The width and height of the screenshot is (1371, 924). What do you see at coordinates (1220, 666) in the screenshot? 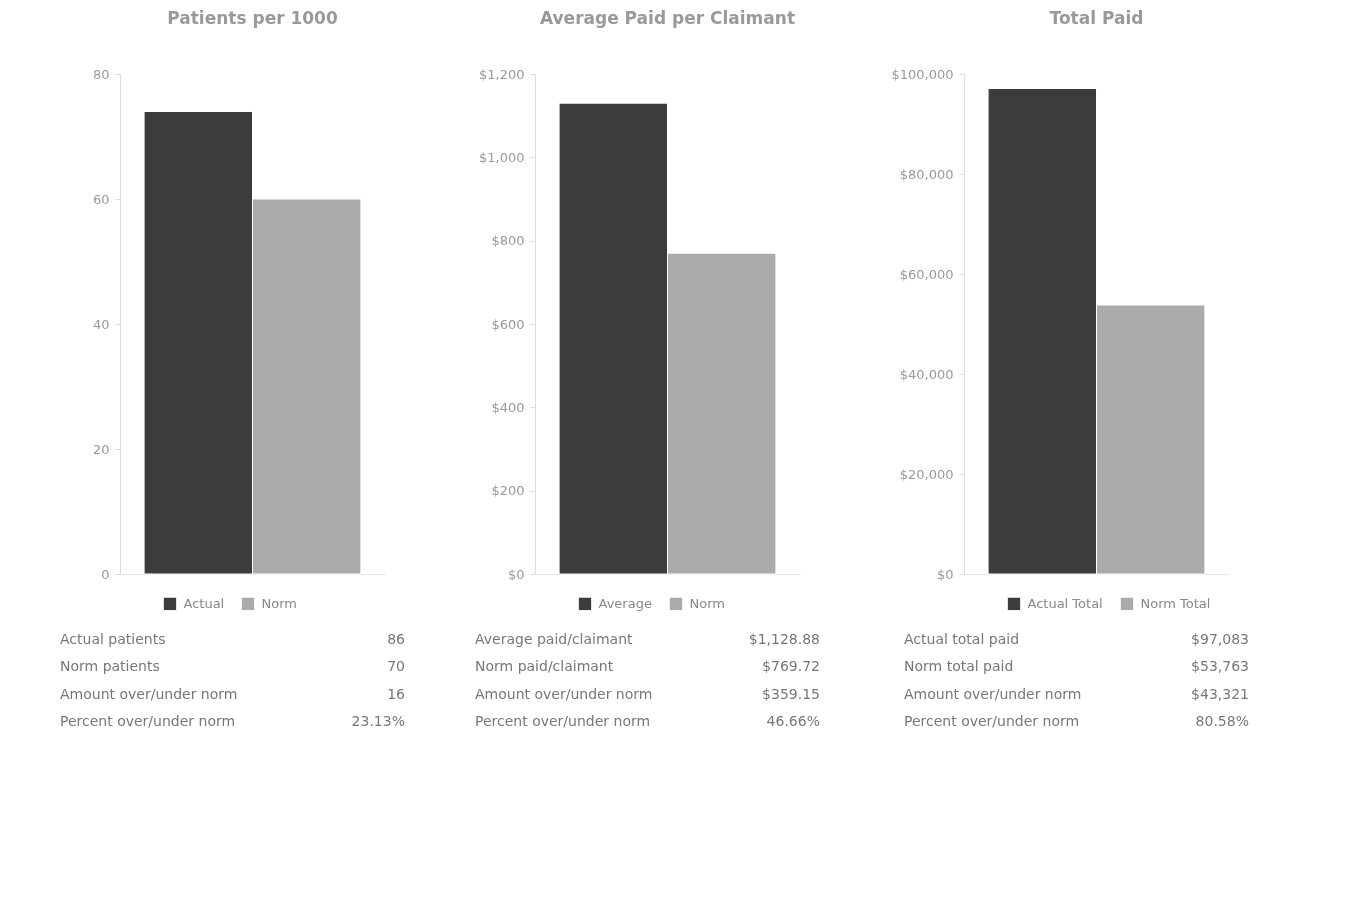
I see `text: $53,763` at bounding box center [1220, 666].